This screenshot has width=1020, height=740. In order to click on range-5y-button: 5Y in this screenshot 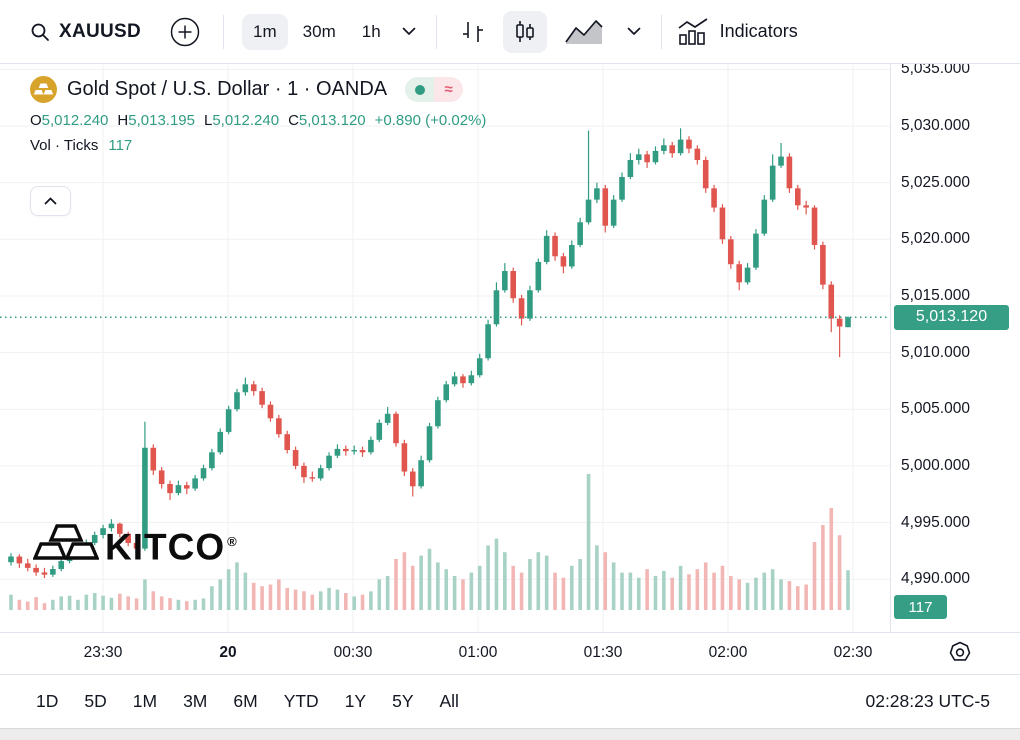, I will do `click(403, 701)`.